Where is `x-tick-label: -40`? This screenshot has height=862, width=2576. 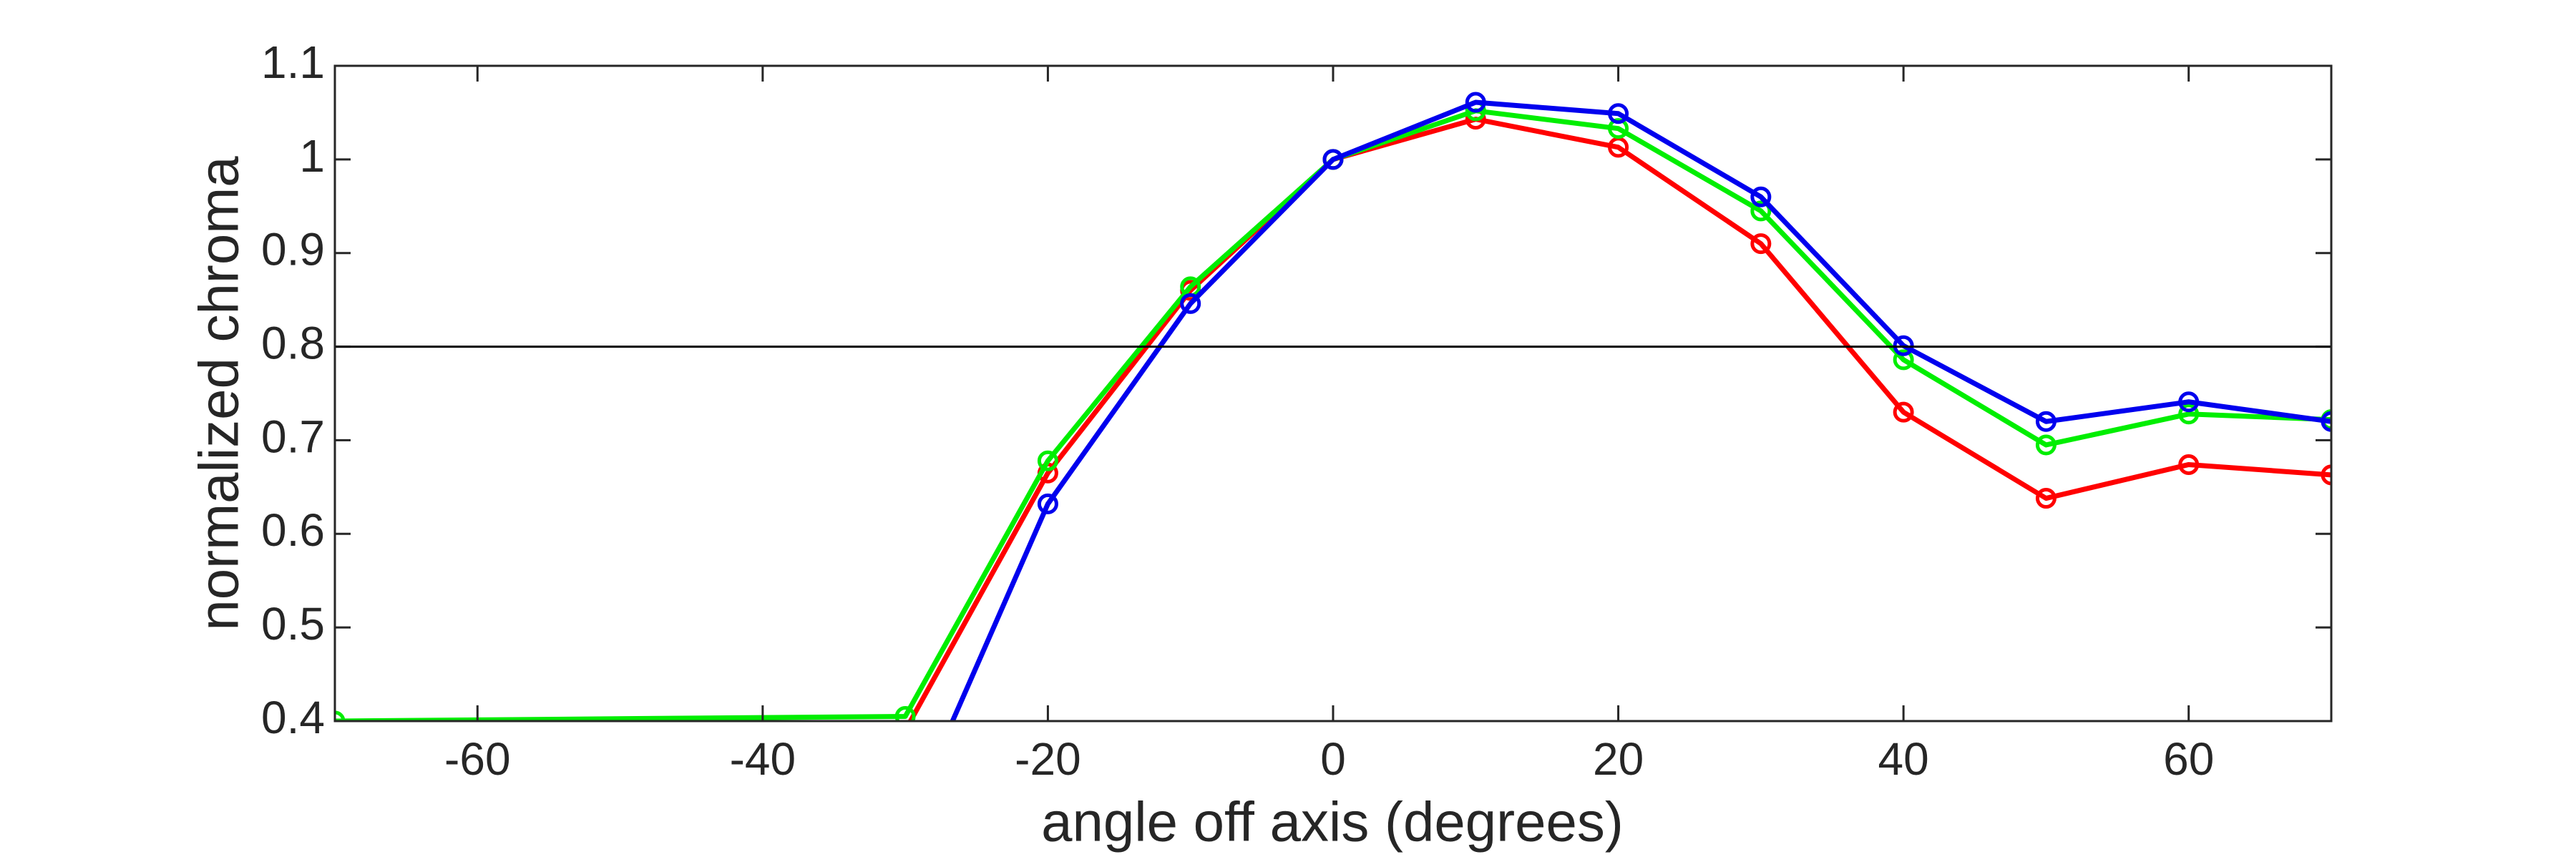
x-tick-label: -40 is located at coordinates (763, 759).